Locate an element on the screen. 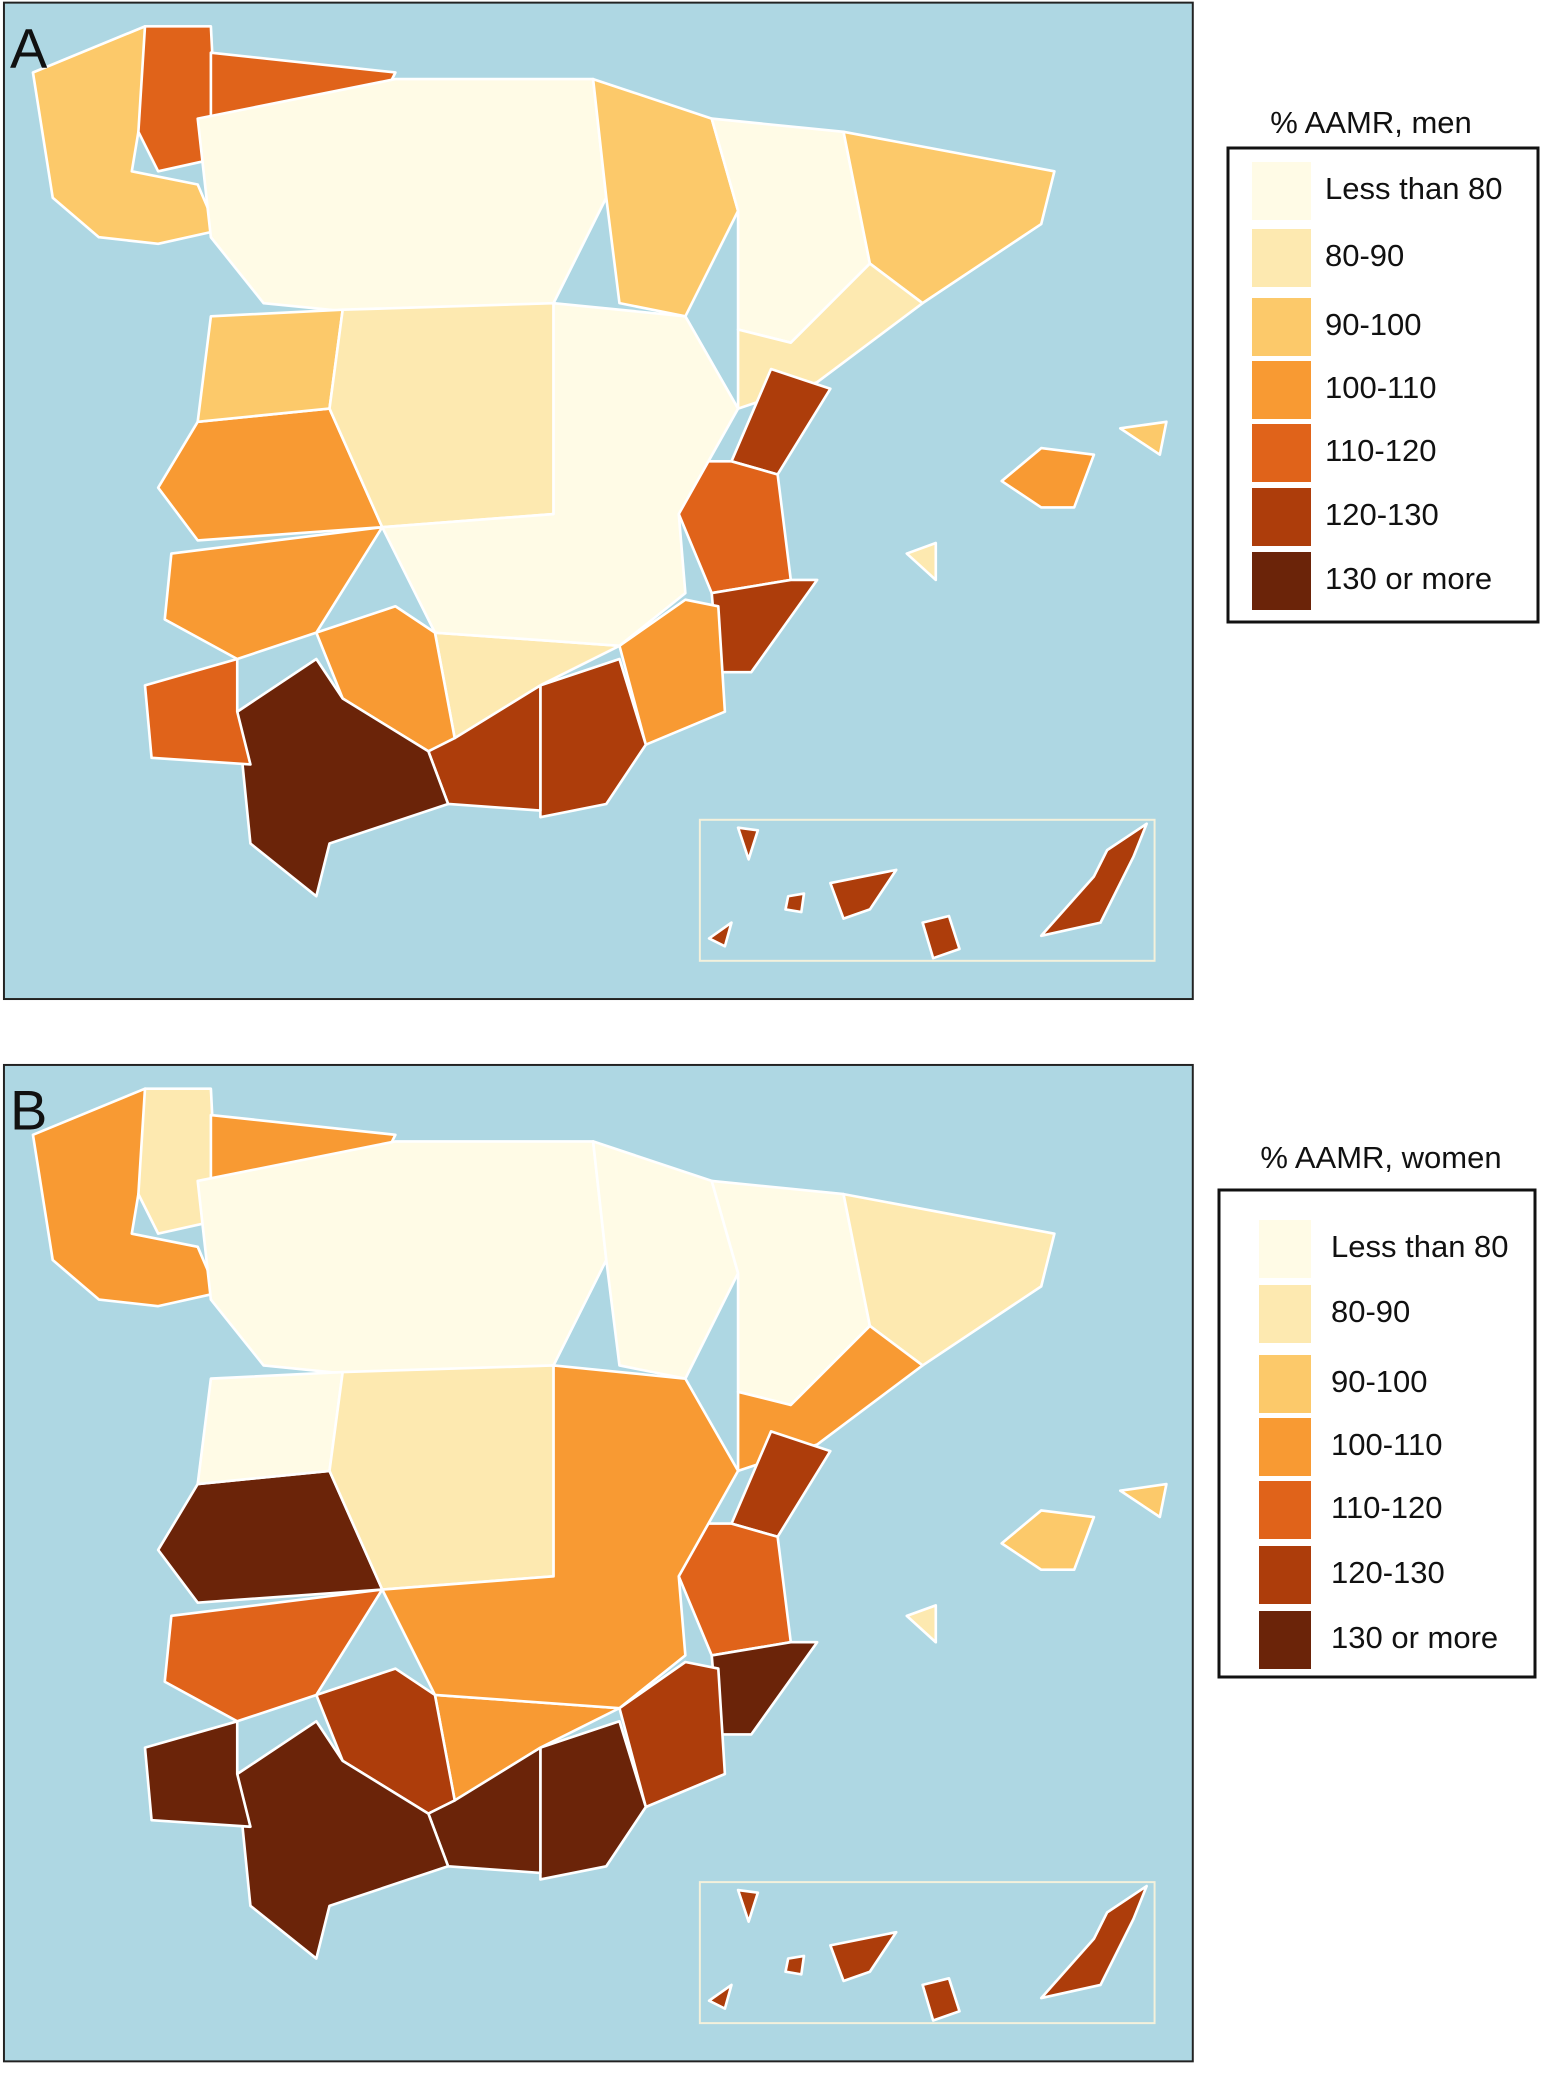 This screenshot has width=1542, height=2075. panel-label: A is located at coordinates (29, 47).